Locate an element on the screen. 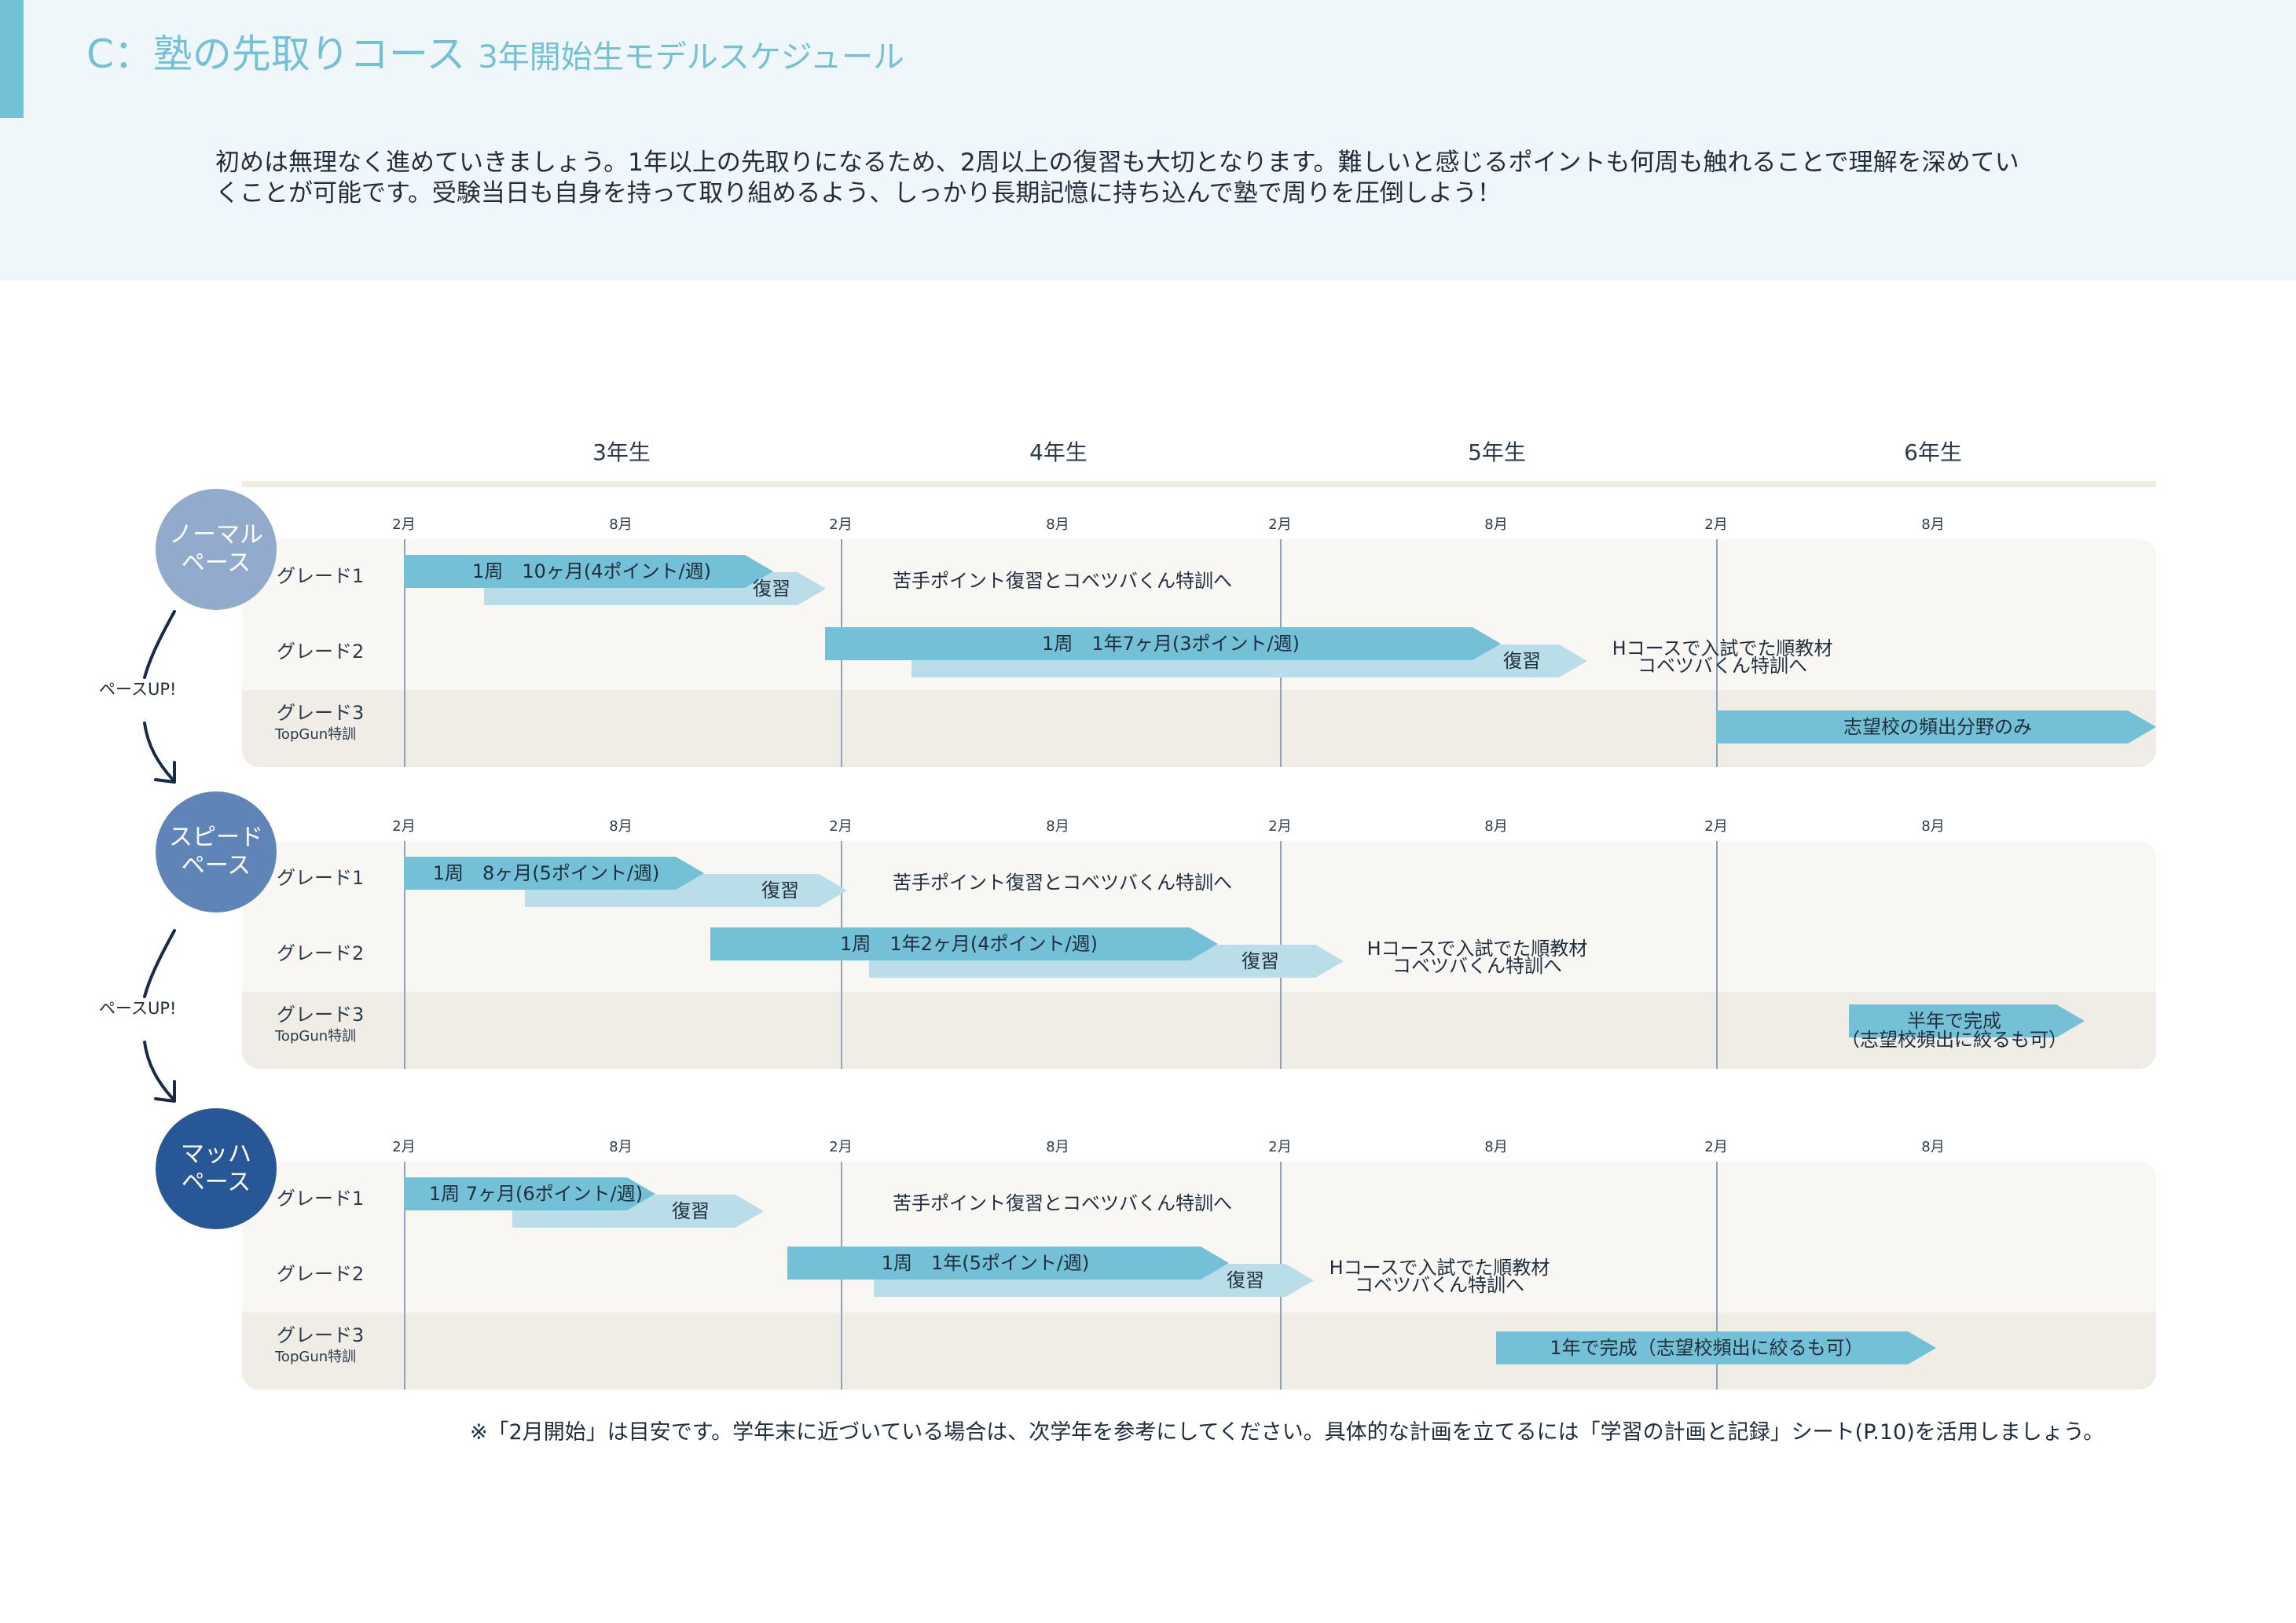  year-header-6: 6年生 is located at coordinates (1933, 452).